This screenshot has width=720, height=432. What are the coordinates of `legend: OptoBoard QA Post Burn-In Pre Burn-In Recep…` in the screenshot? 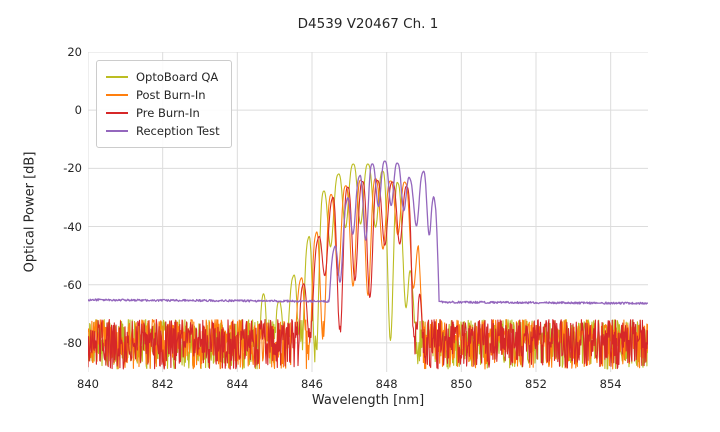 It's located at (164, 104).